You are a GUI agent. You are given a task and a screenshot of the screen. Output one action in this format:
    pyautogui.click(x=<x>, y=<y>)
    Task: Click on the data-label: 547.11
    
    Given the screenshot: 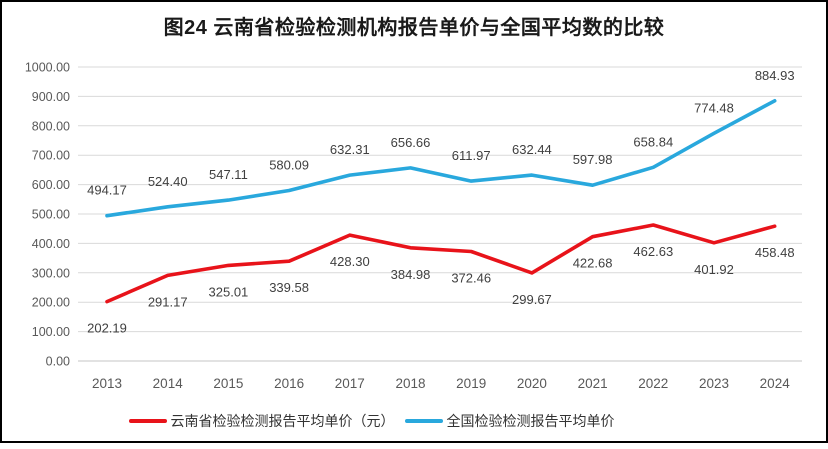 What is the action you would take?
    pyautogui.click(x=228, y=174)
    